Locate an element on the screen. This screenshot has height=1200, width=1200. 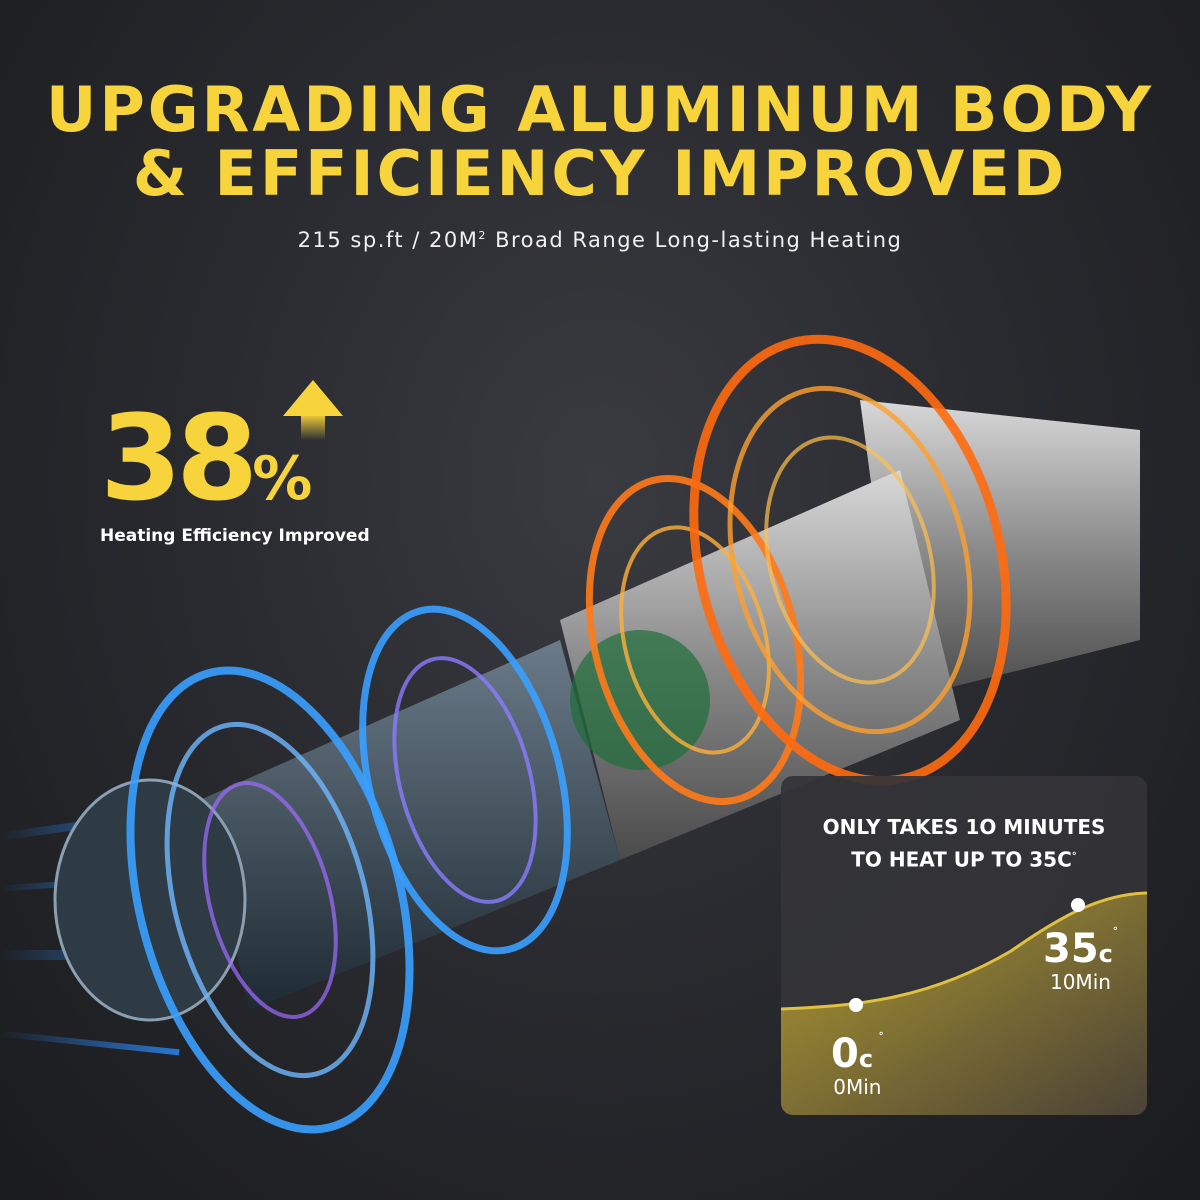
stat-value: 38 is located at coordinates (179, 458).